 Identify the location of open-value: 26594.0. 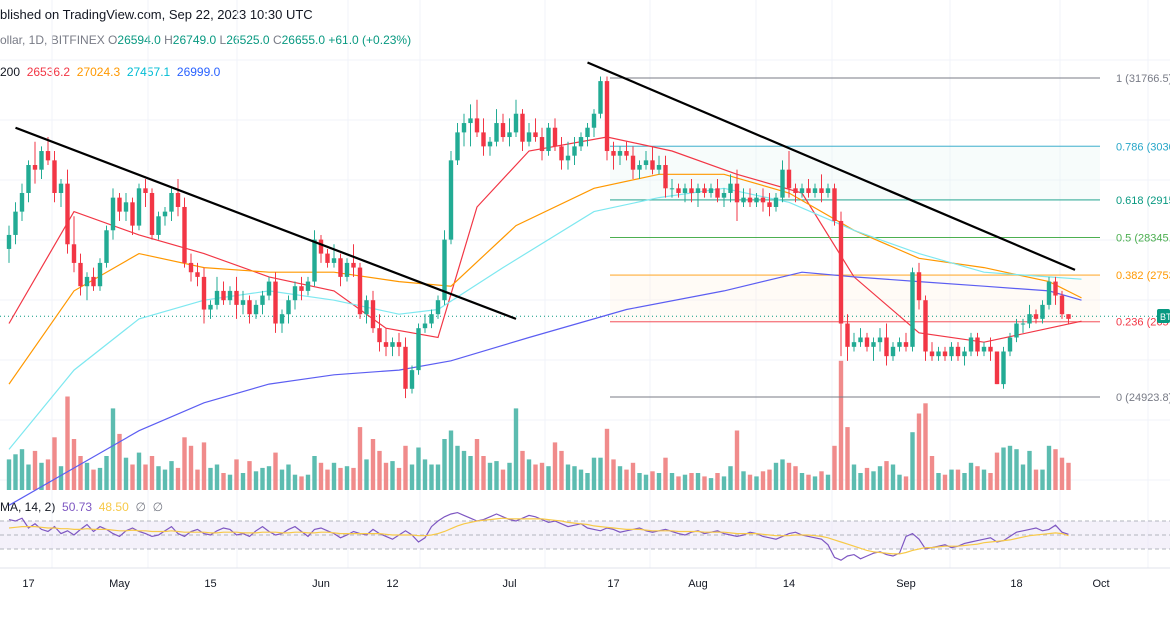
(139, 40).